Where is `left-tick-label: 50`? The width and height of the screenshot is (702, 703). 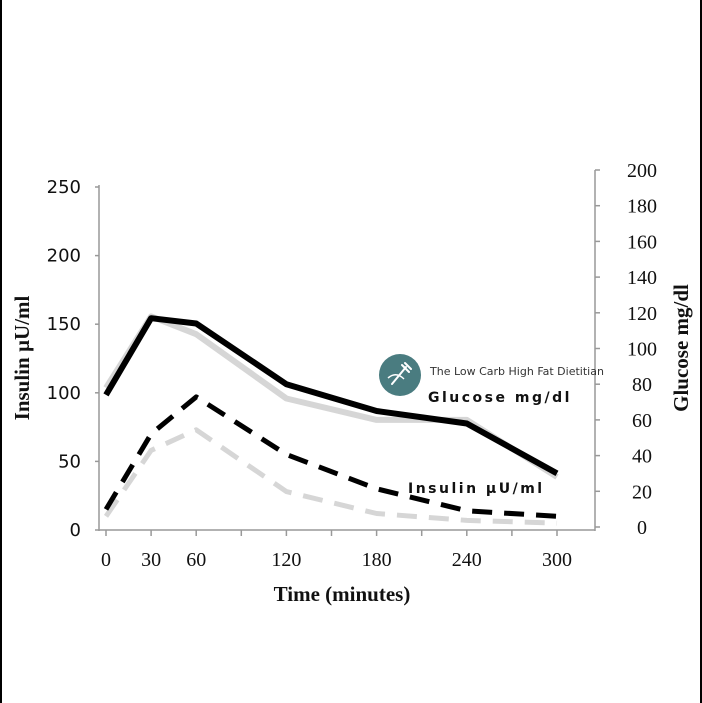
left-tick-label: 50 is located at coordinates (69, 461).